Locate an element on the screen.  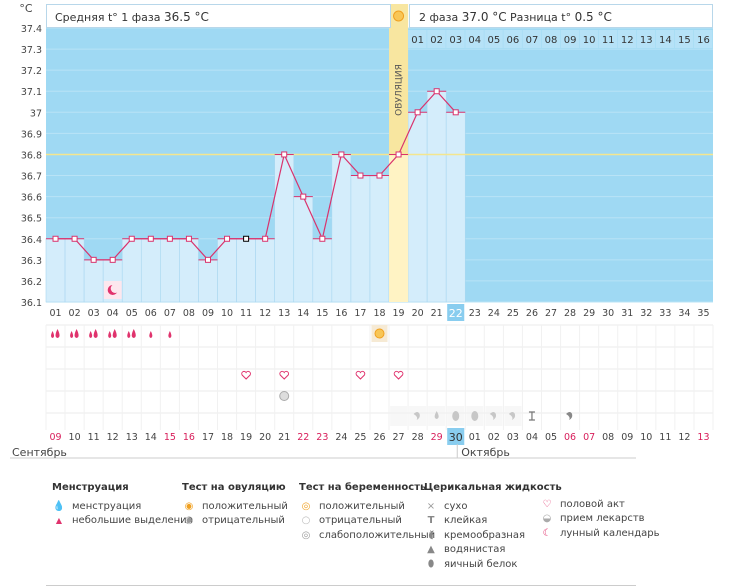
legend-item: небольшие выделения is located at coordinates (132, 521).